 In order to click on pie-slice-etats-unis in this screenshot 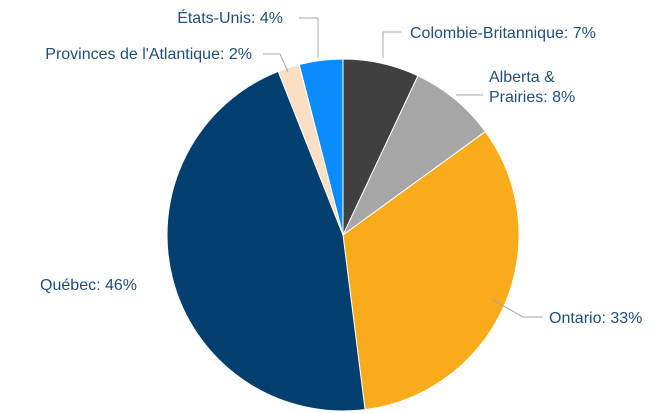, I will do `click(321, 147)`.